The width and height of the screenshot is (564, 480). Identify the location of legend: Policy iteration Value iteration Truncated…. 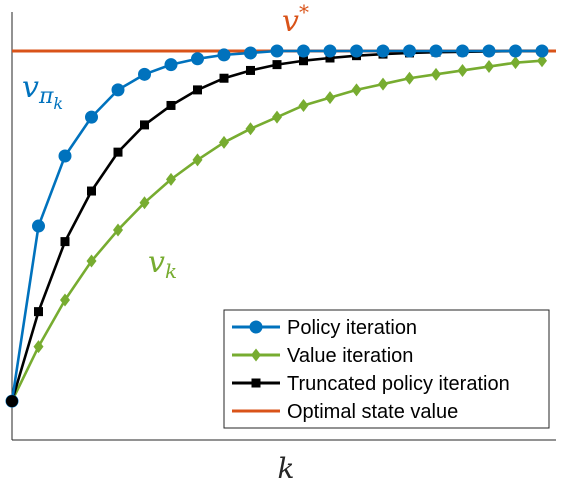
(386, 369).